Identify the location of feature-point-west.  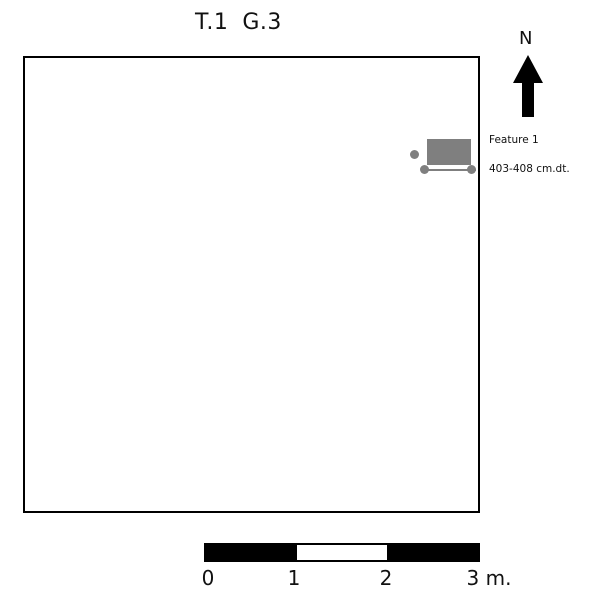
(414, 154).